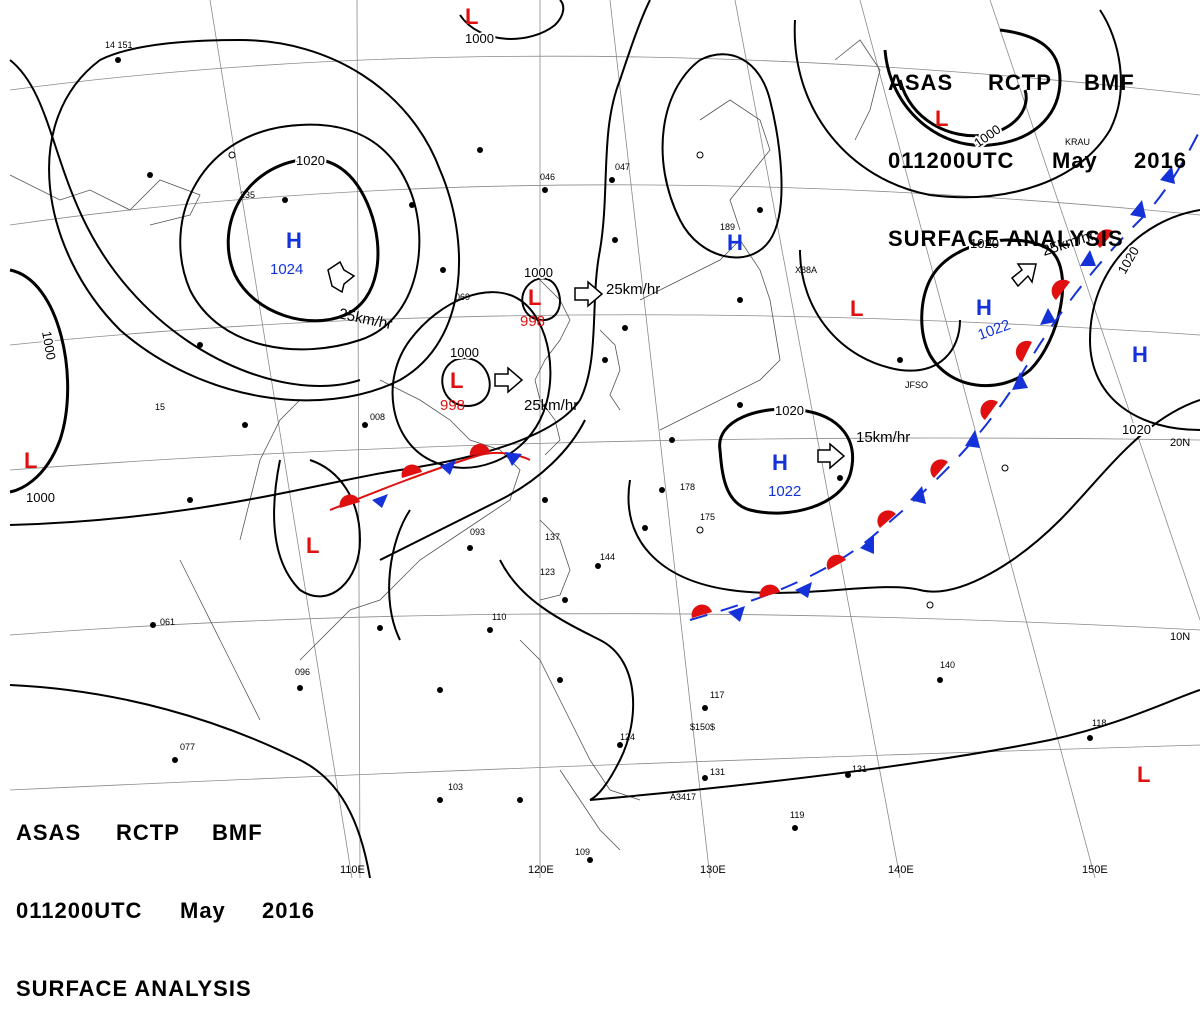 This screenshot has height=1028, width=1200. I want to click on svg-text: 124, so click(627, 737).